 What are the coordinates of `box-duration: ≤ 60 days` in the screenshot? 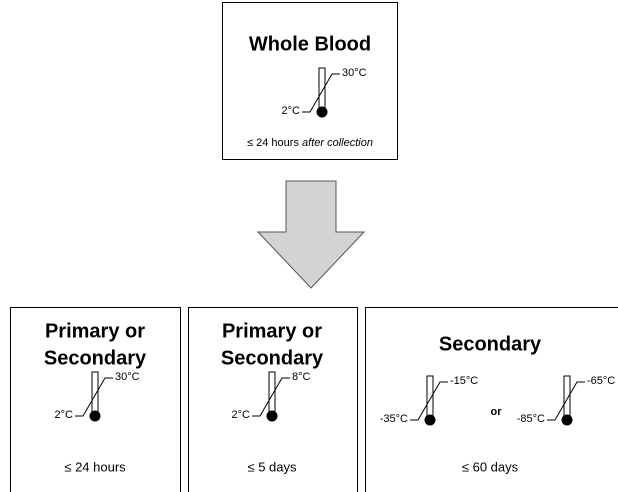 It's located at (490, 466).